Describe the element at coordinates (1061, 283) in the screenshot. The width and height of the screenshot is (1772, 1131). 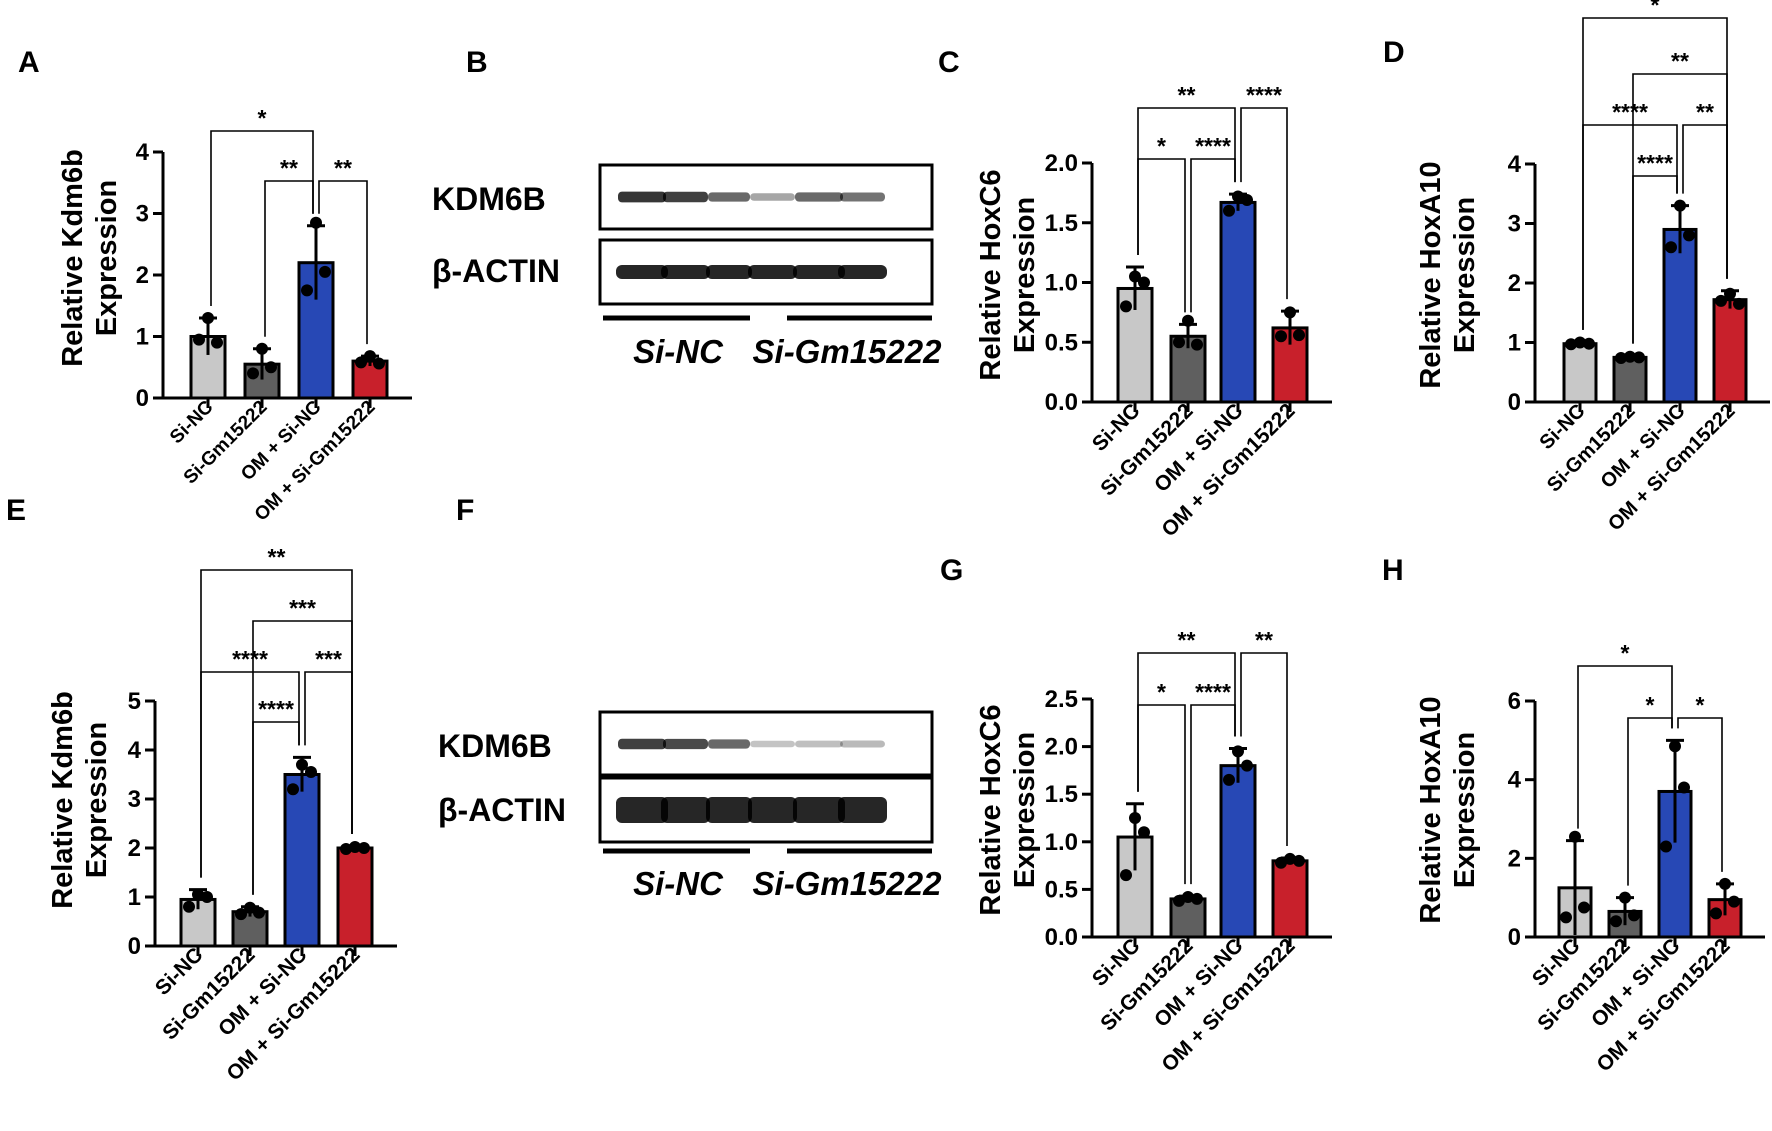
I see `y-tick-label: 1.0` at that location.